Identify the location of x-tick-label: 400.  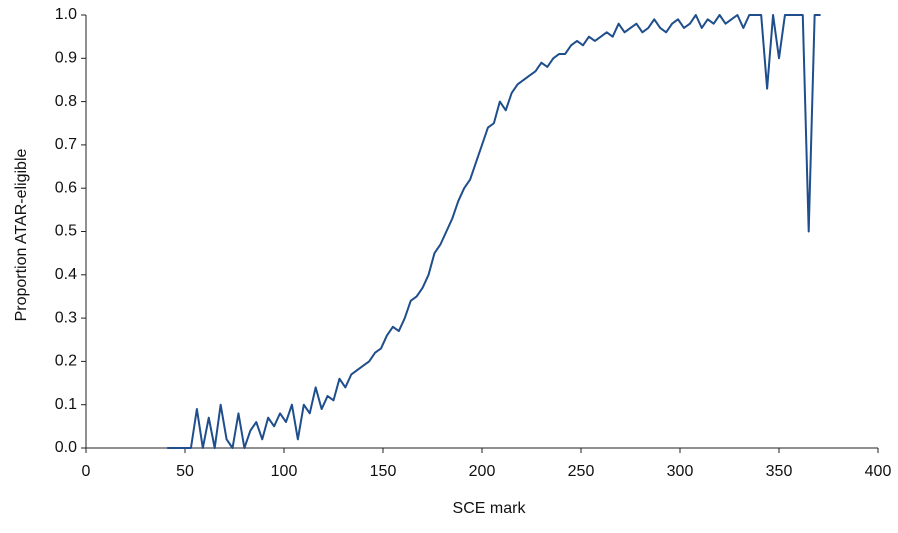
(878, 471).